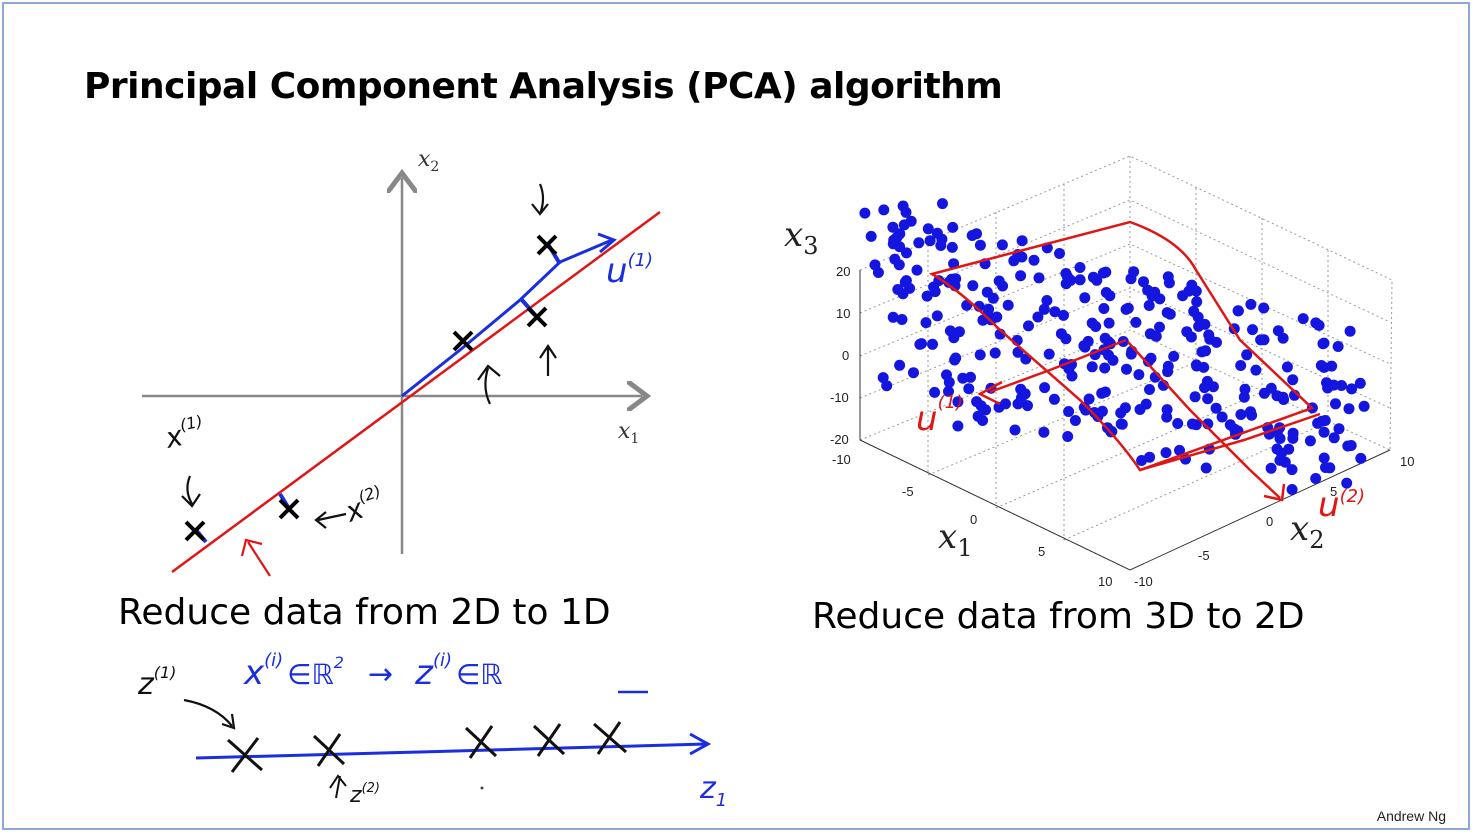  I want to click on z-tick: -20, so click(839, 439).